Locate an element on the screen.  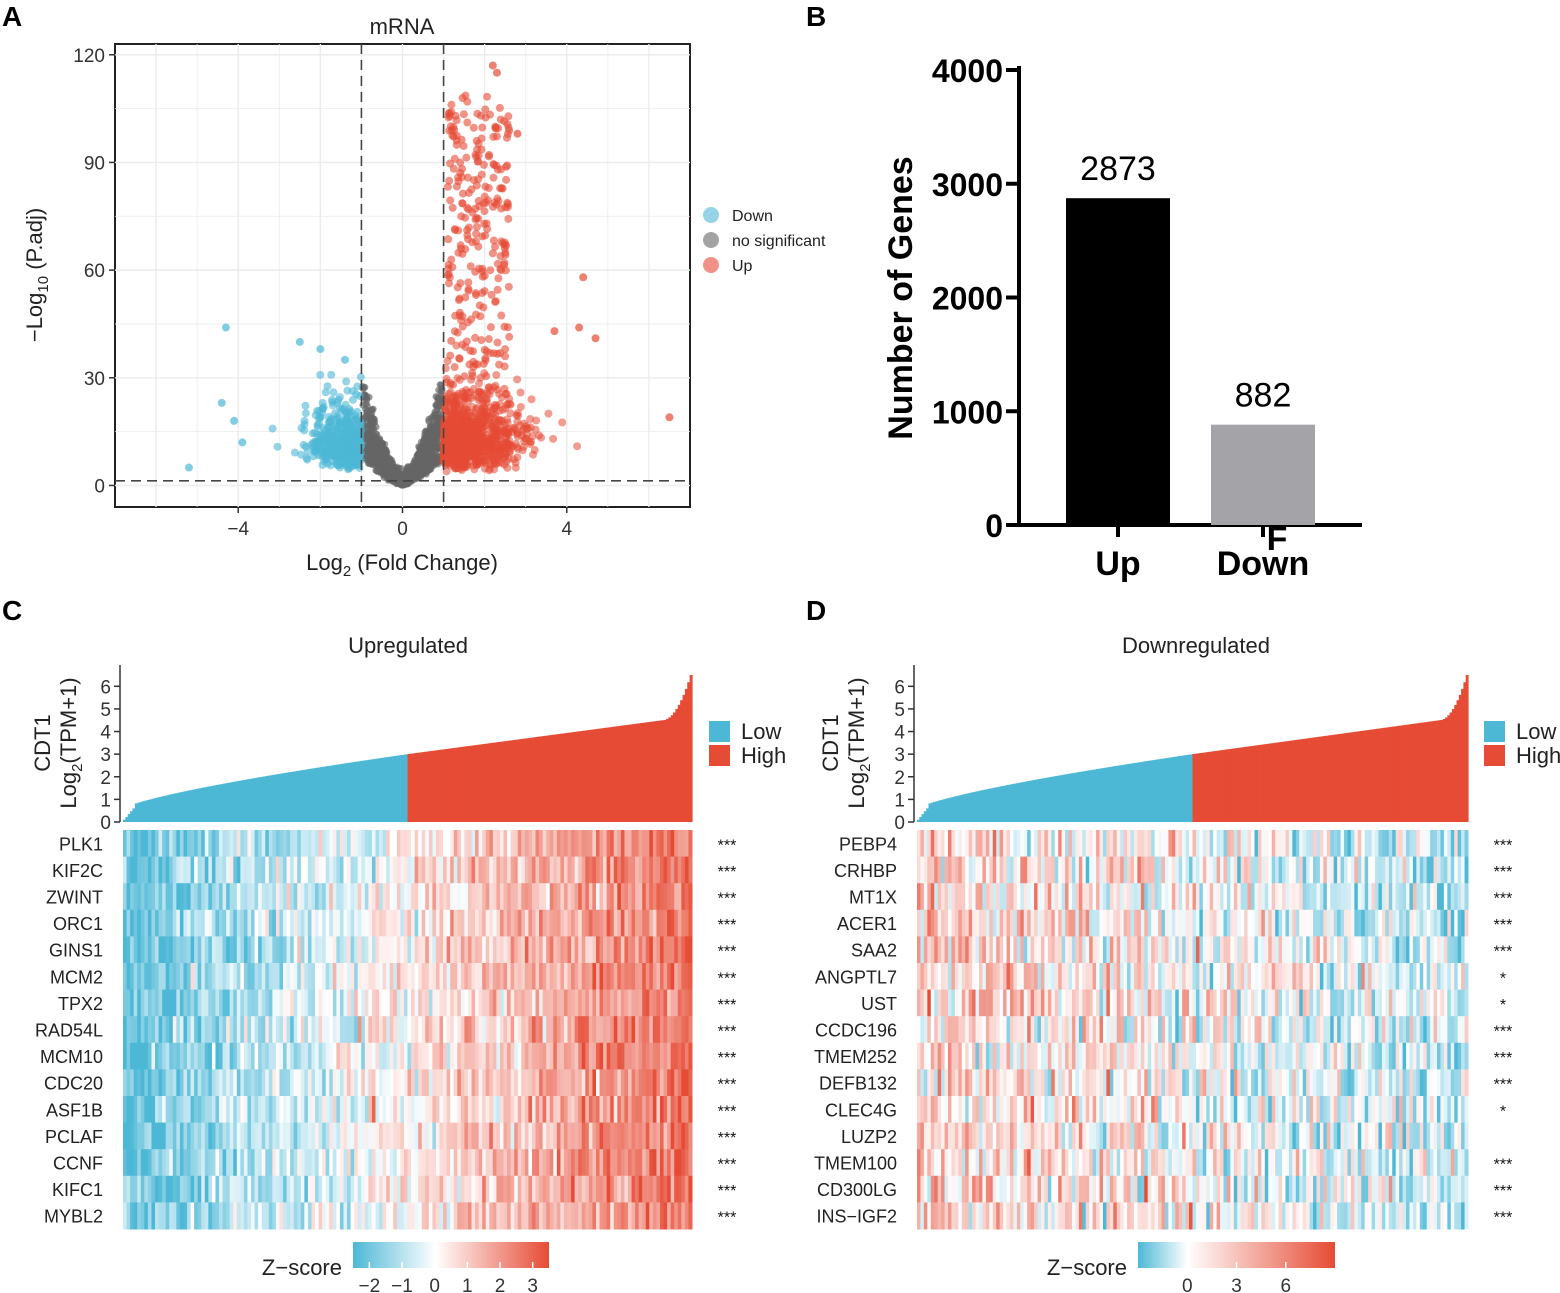
gene-label: TPX2 is located at coordinates (80, 1004).